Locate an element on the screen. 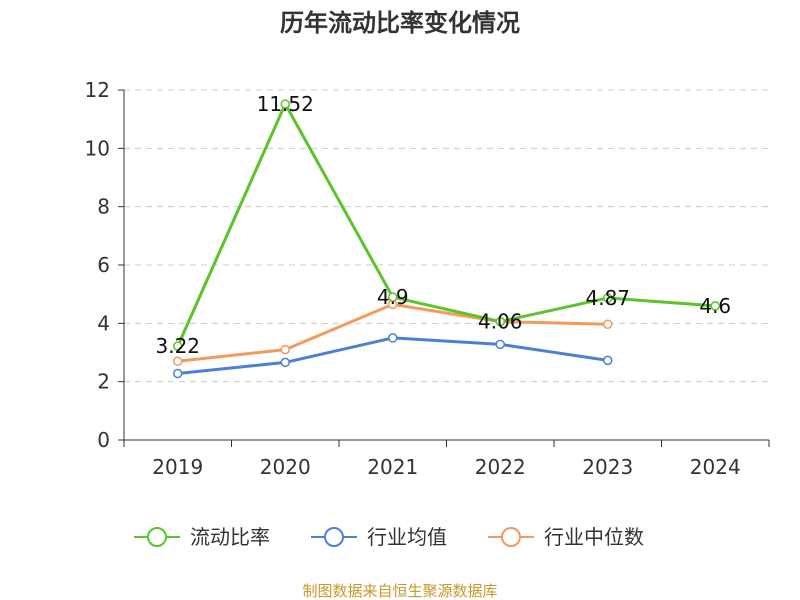  data-label: 4.9 is located at coordinates (393, 297).